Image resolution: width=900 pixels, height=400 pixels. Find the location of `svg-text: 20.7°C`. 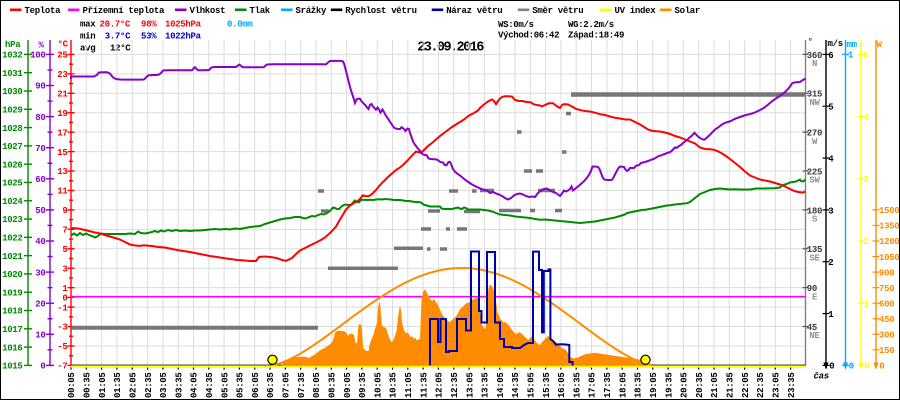

svg-text: 20.7°C is located at coordinates (116, 24).